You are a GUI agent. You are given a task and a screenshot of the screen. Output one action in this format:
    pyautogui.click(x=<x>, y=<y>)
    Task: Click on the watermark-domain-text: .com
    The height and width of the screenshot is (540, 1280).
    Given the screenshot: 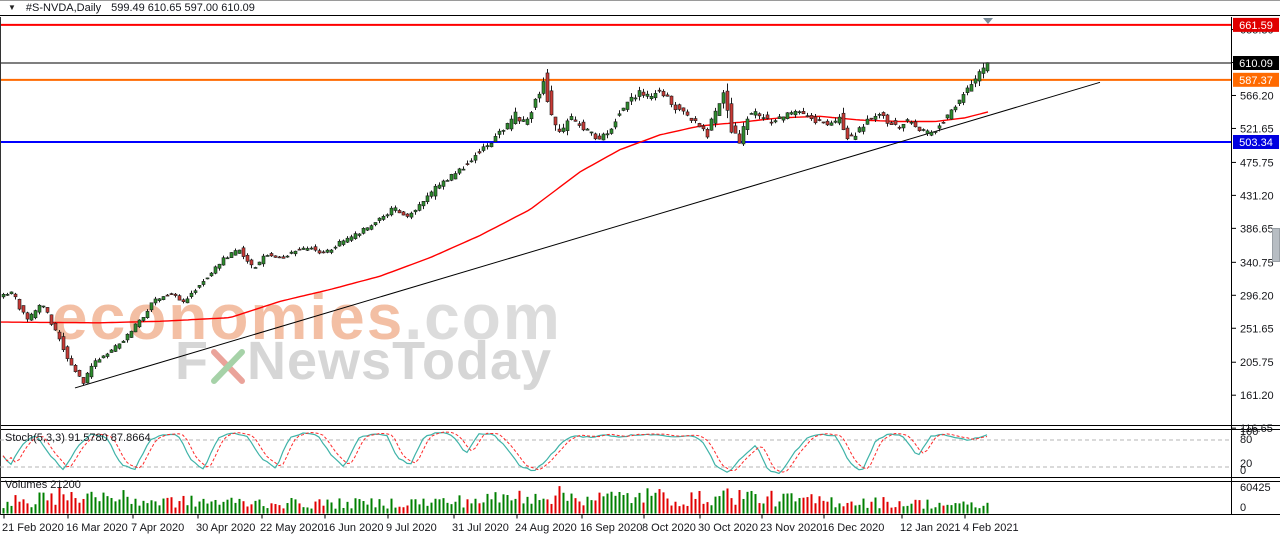 What is the action you would take?
    pyautogui.click(x=483, y=317)
    